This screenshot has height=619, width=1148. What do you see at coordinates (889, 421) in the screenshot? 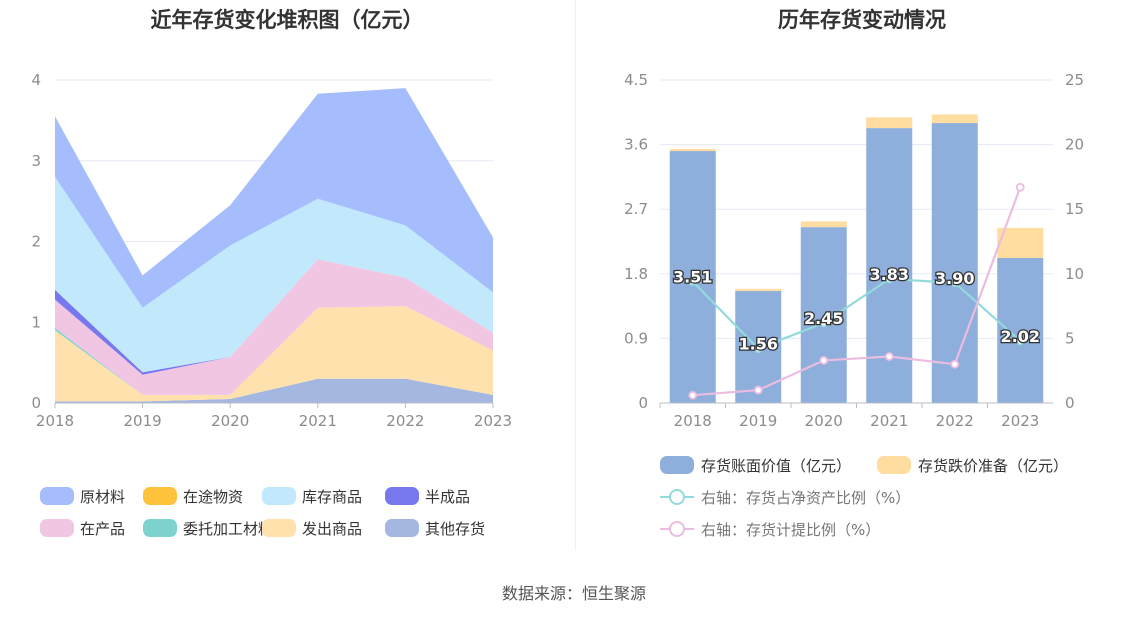
I see `right-x-tick-2021: 2021` at bounding box center [889, 421].